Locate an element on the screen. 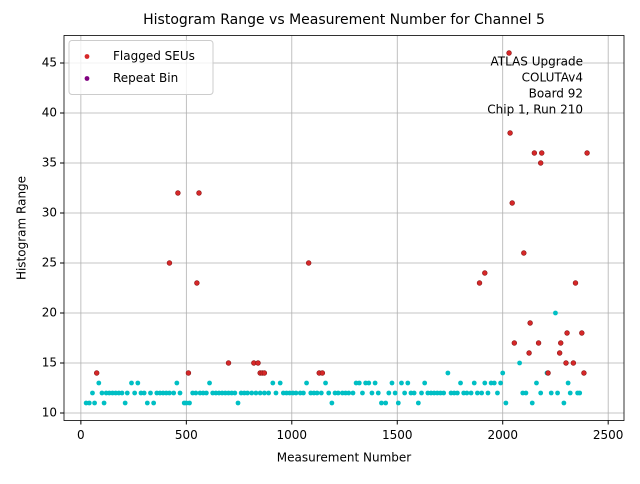 This screenshot has width=640, height=484. annotation: COLUTAv4 is located at coordinates (552, 78).